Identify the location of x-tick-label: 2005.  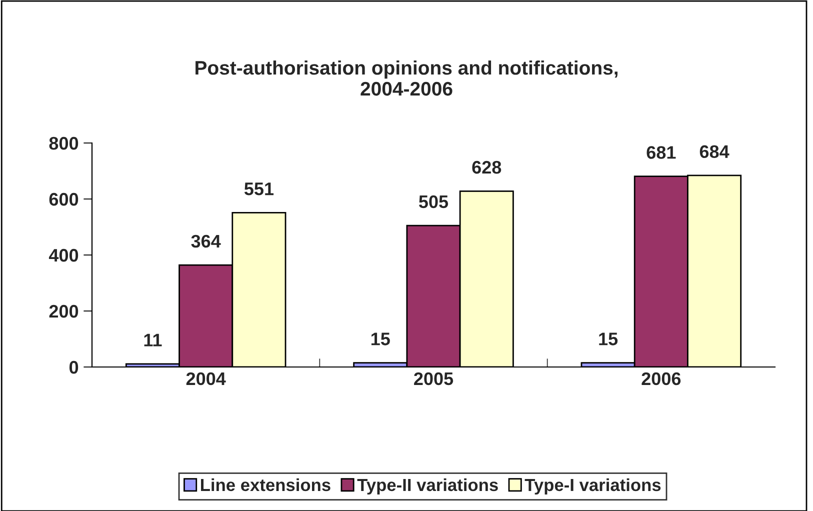
(434, 379).